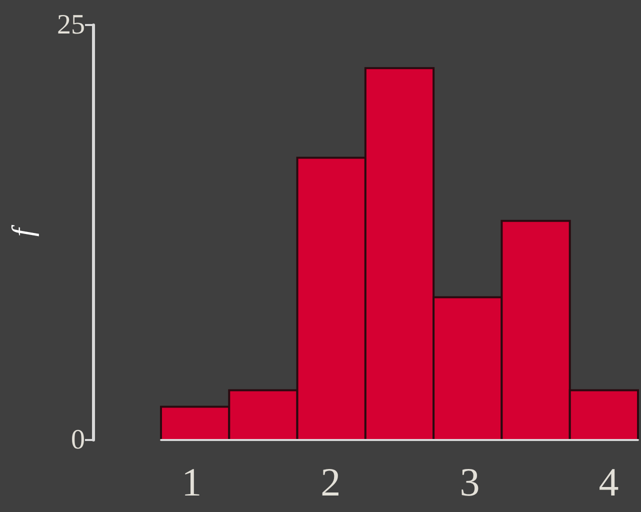  I want to click on x-tick-label: 3, so click(470, 482).